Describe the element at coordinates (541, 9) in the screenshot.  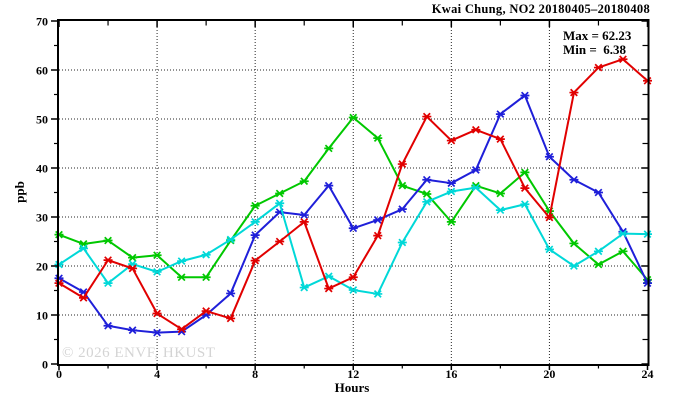
I see `chart-title: Kwai Chung, NO2 20180405–20180408` at that location.